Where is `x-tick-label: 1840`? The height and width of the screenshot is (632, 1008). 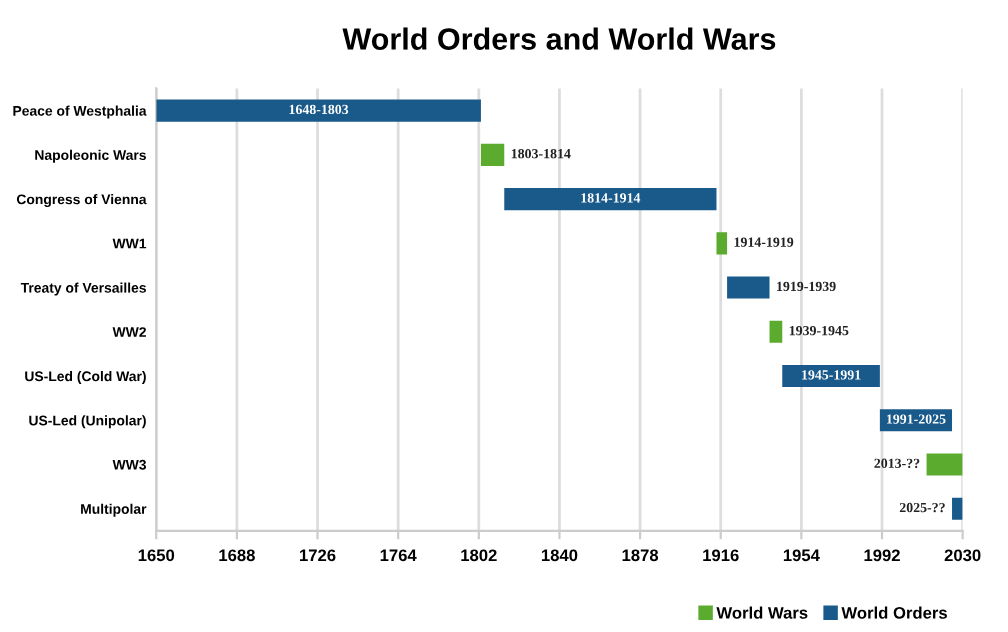
x-tick-label: 1840 is located at coordinates (559, 555).